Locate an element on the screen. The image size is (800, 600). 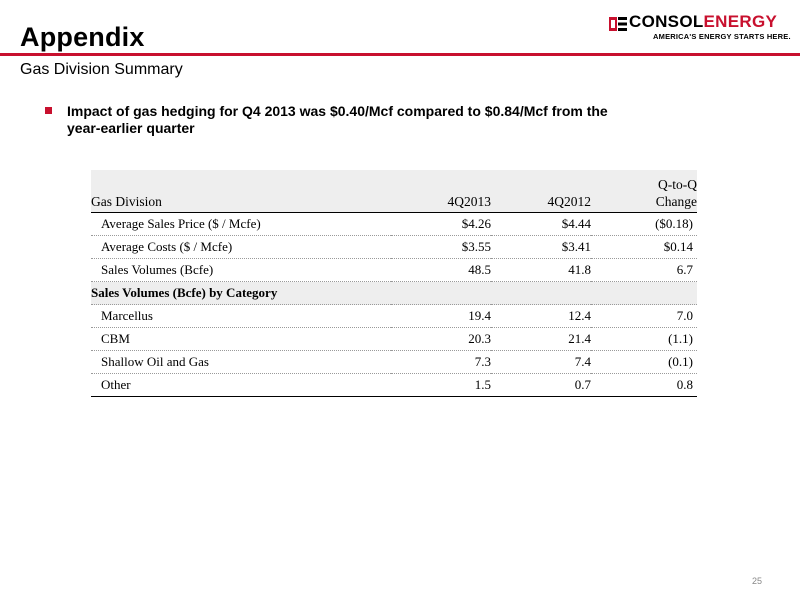
table-row: CBM 20.3 21.4 (1.1) is located at coordinates (394, 339).